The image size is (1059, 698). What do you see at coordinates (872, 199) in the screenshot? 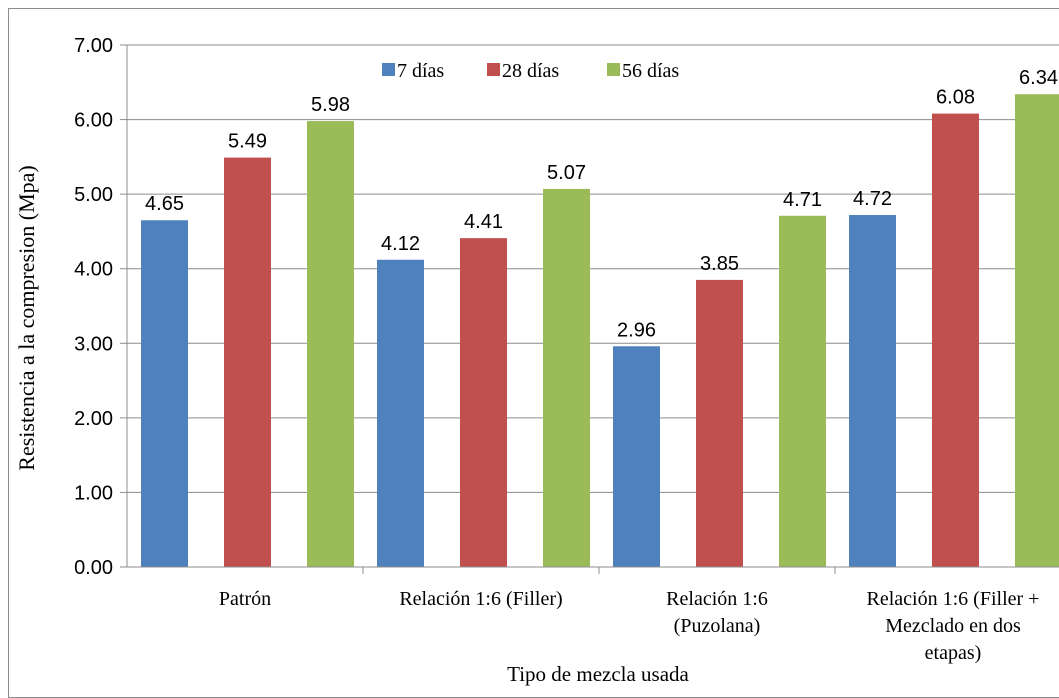
I see `data-label: 4.72` at bounding box center [872, 199].